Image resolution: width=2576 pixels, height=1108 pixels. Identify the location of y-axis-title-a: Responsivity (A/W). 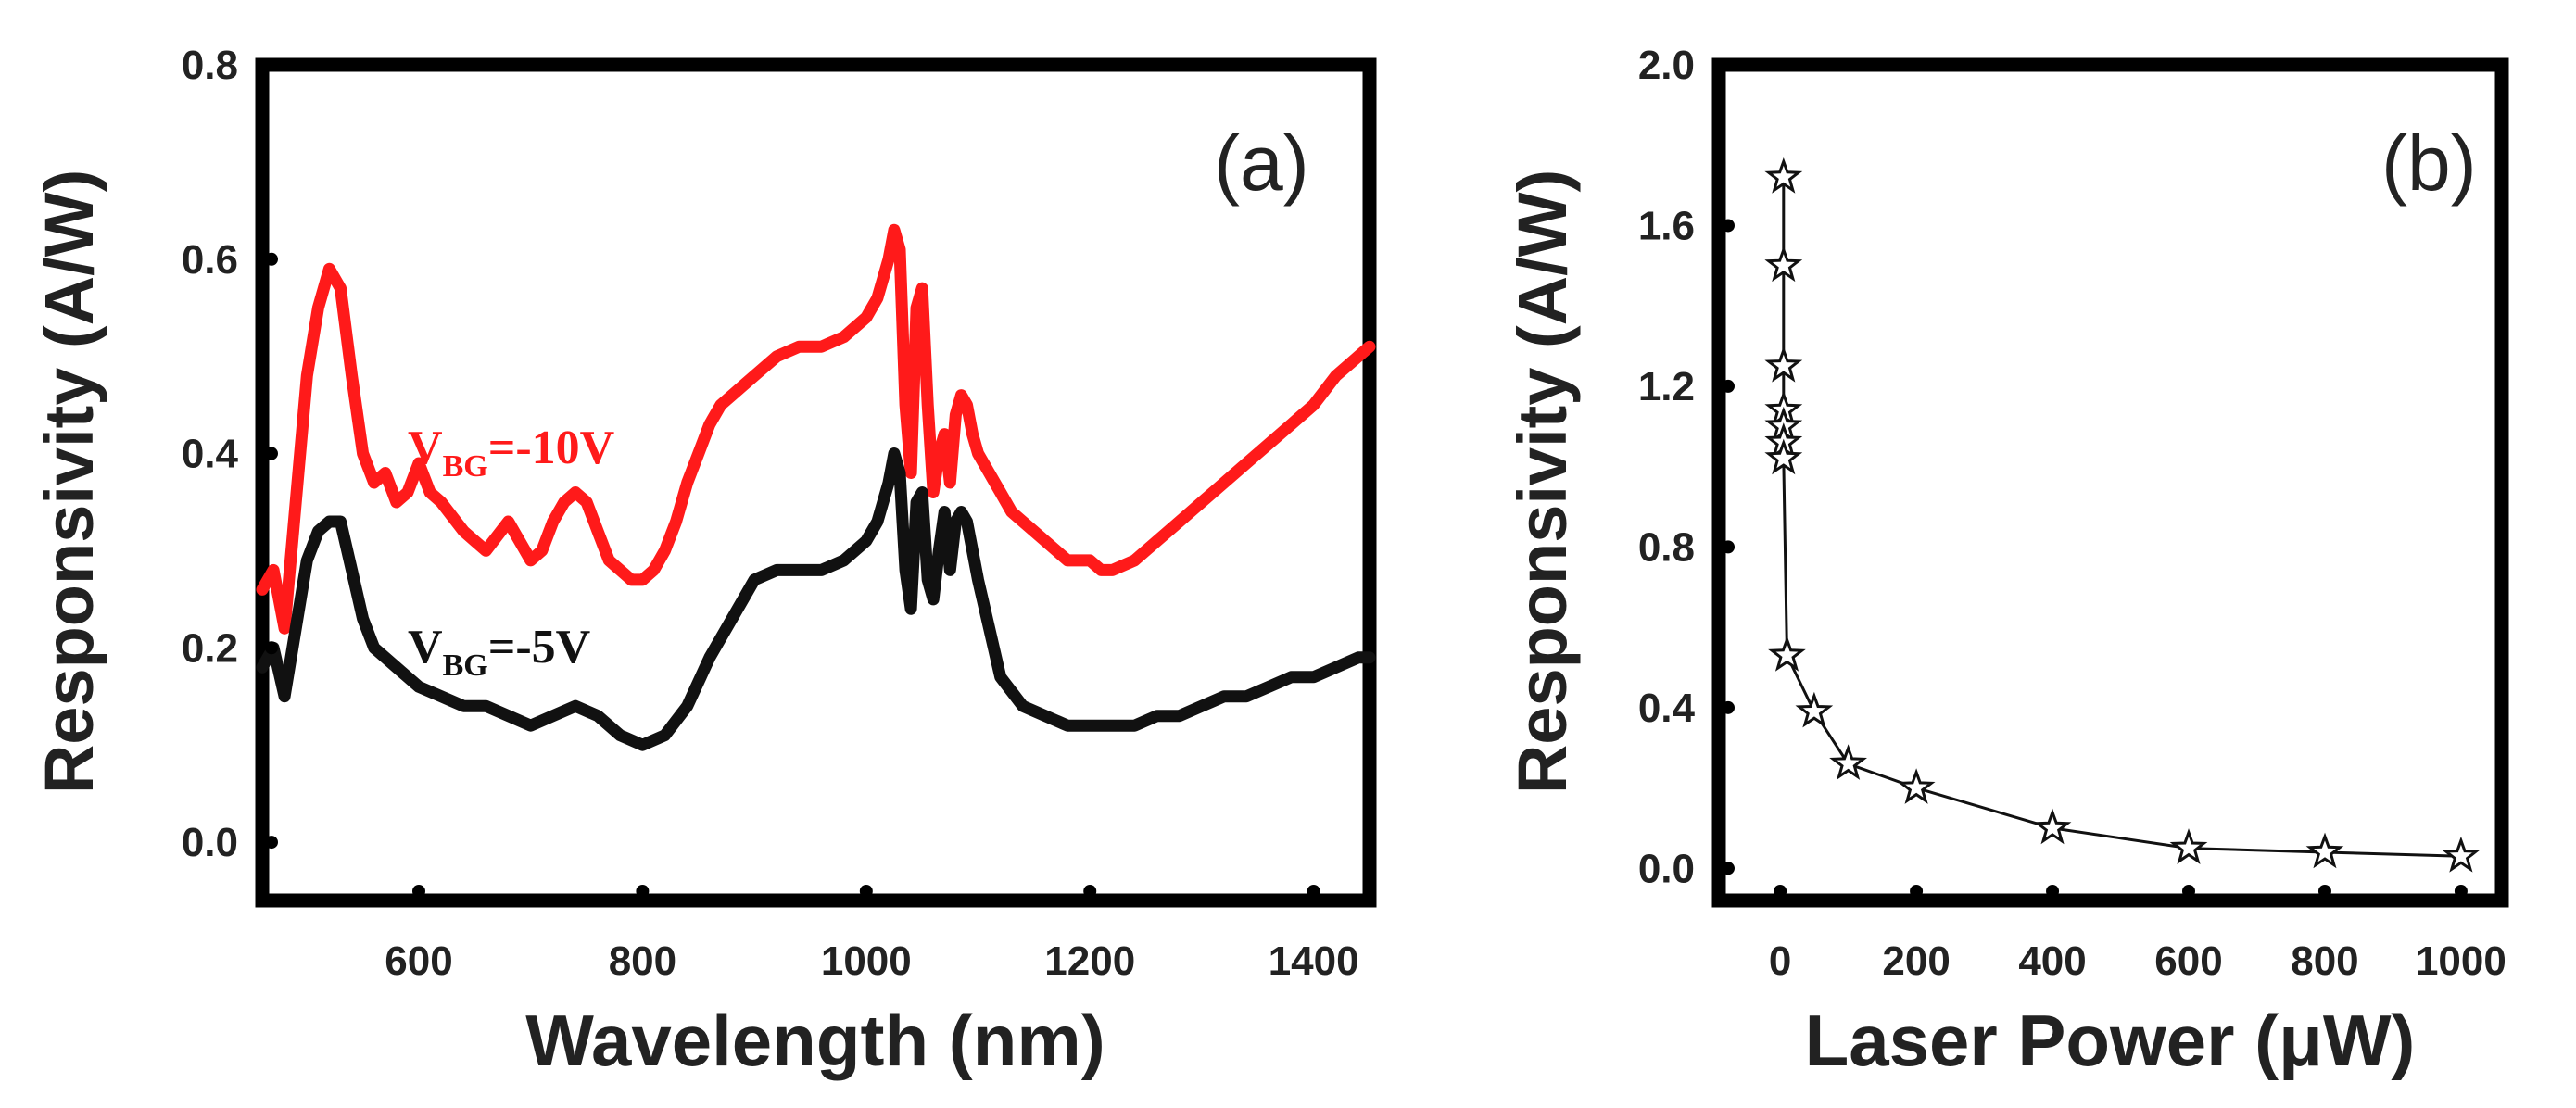
(69, 482).